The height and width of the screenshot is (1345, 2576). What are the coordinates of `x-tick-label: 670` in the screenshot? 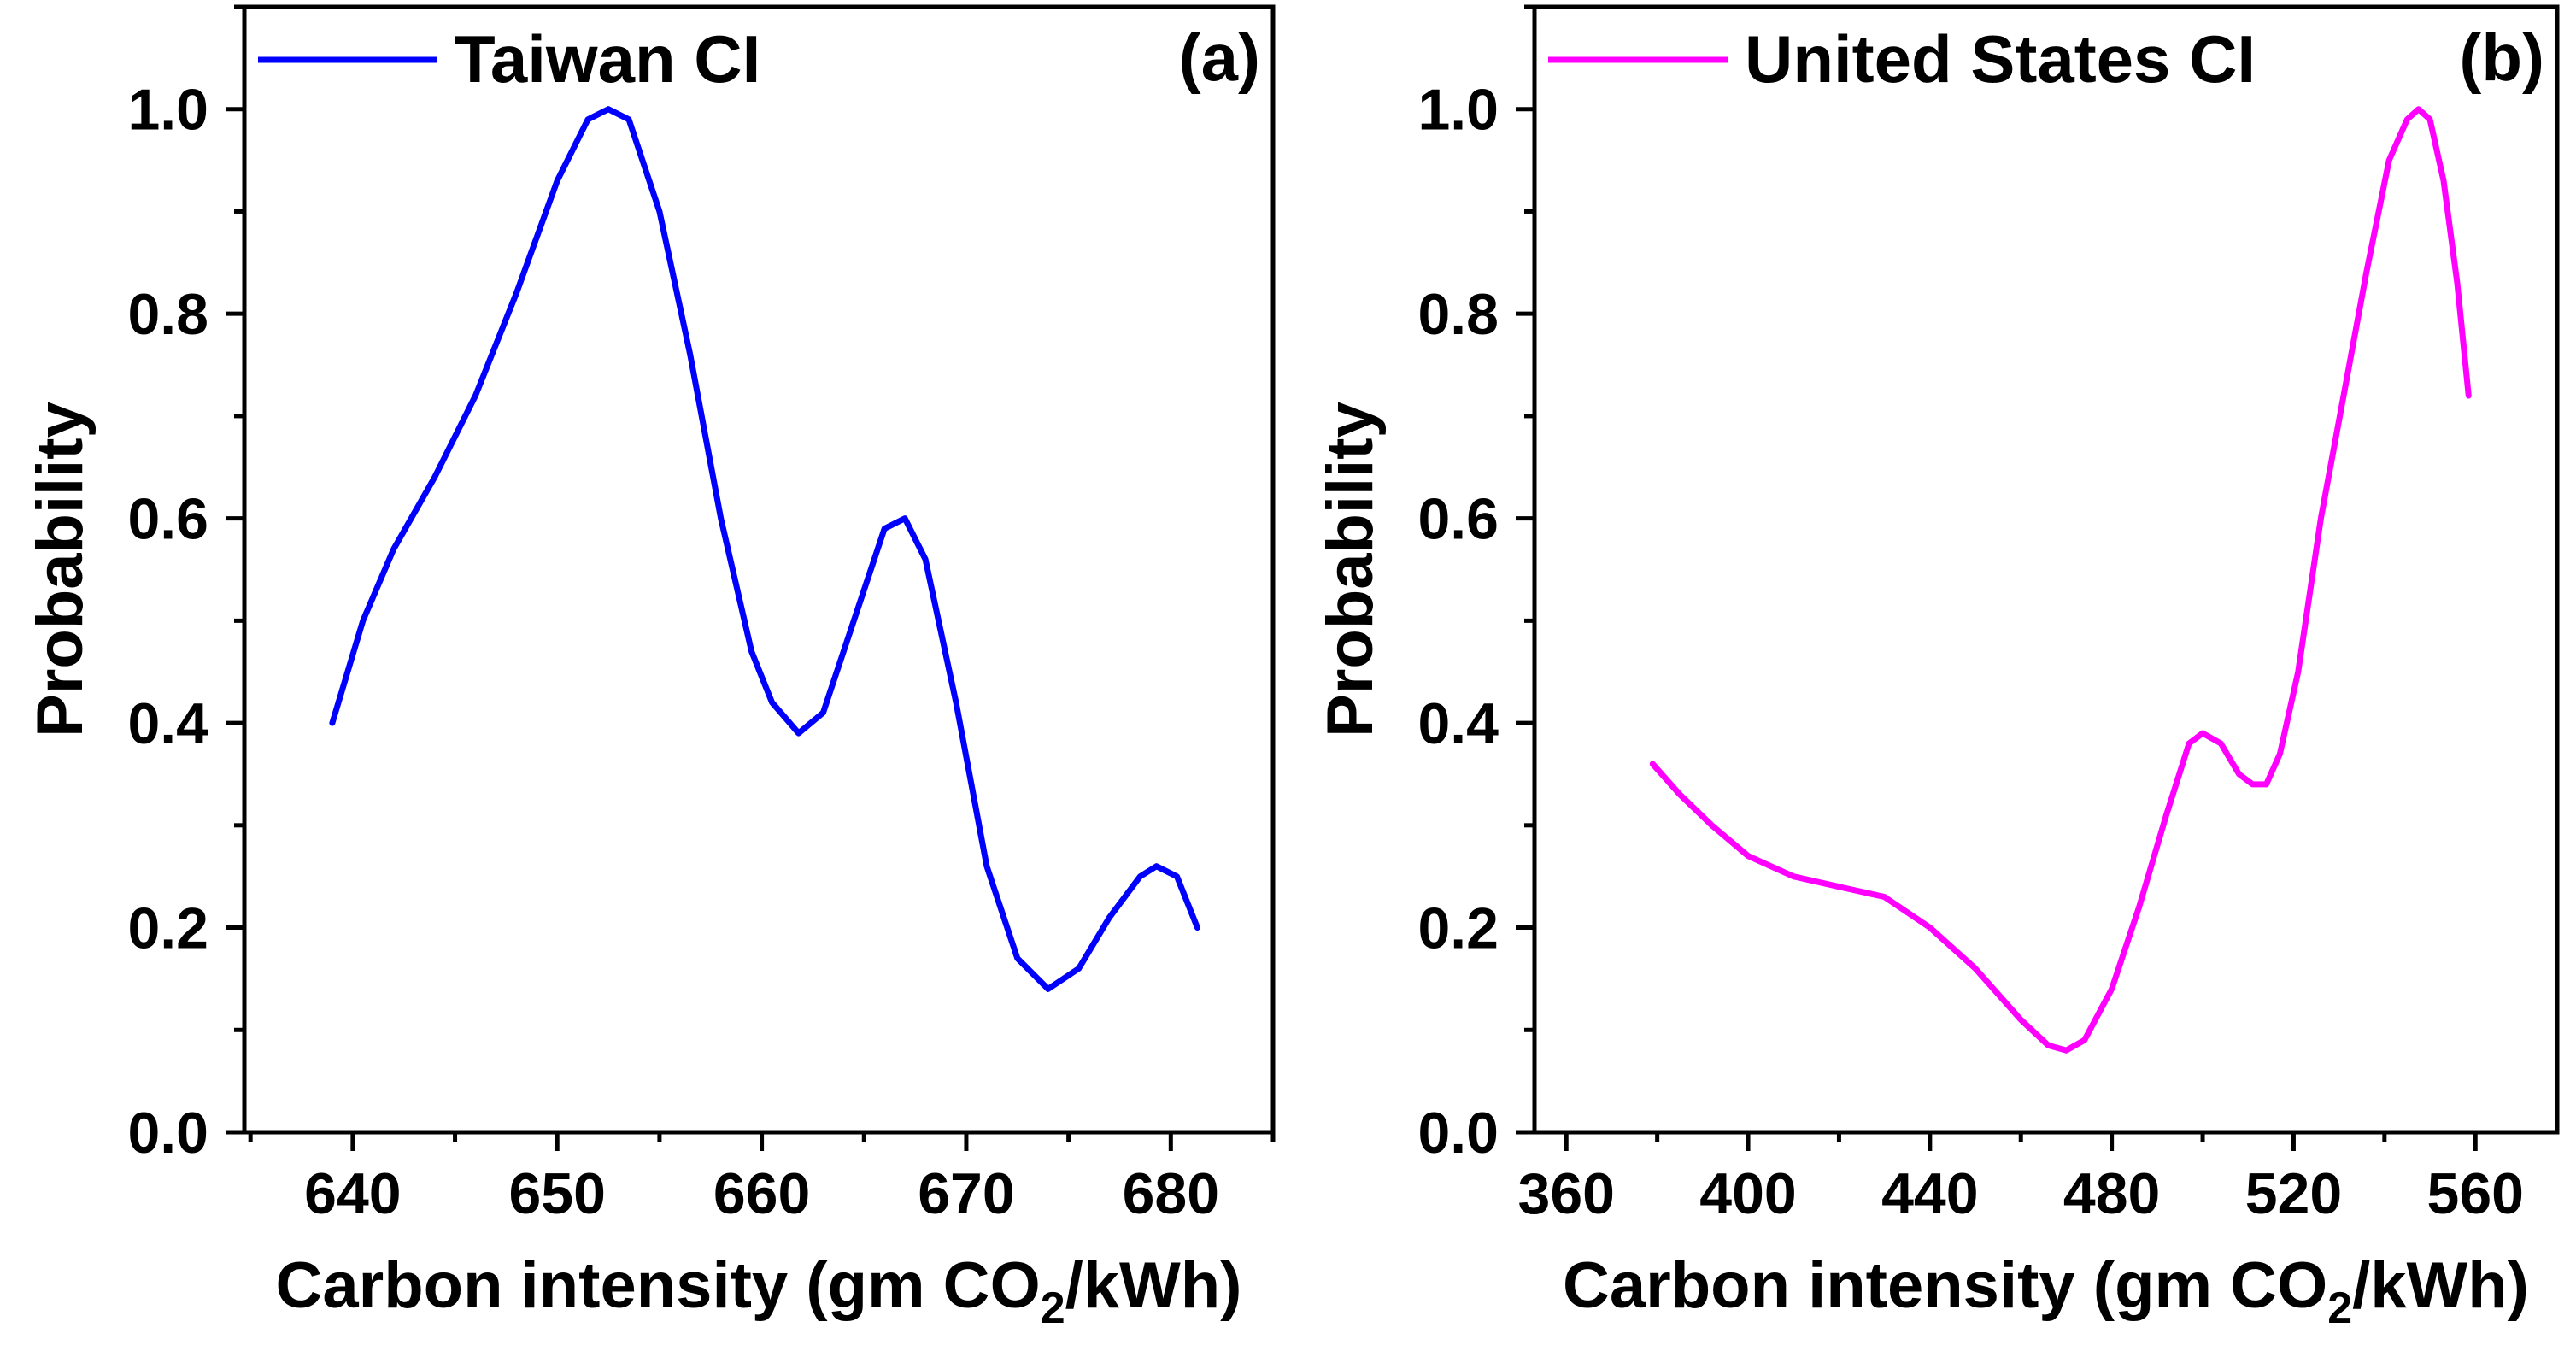 It's located at (966, 1194).